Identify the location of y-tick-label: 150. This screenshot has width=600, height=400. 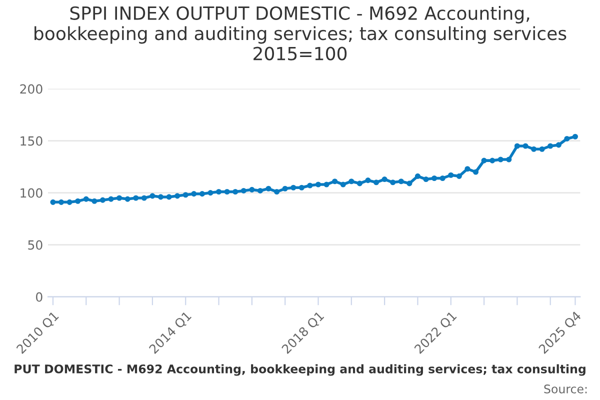
(31, 141).